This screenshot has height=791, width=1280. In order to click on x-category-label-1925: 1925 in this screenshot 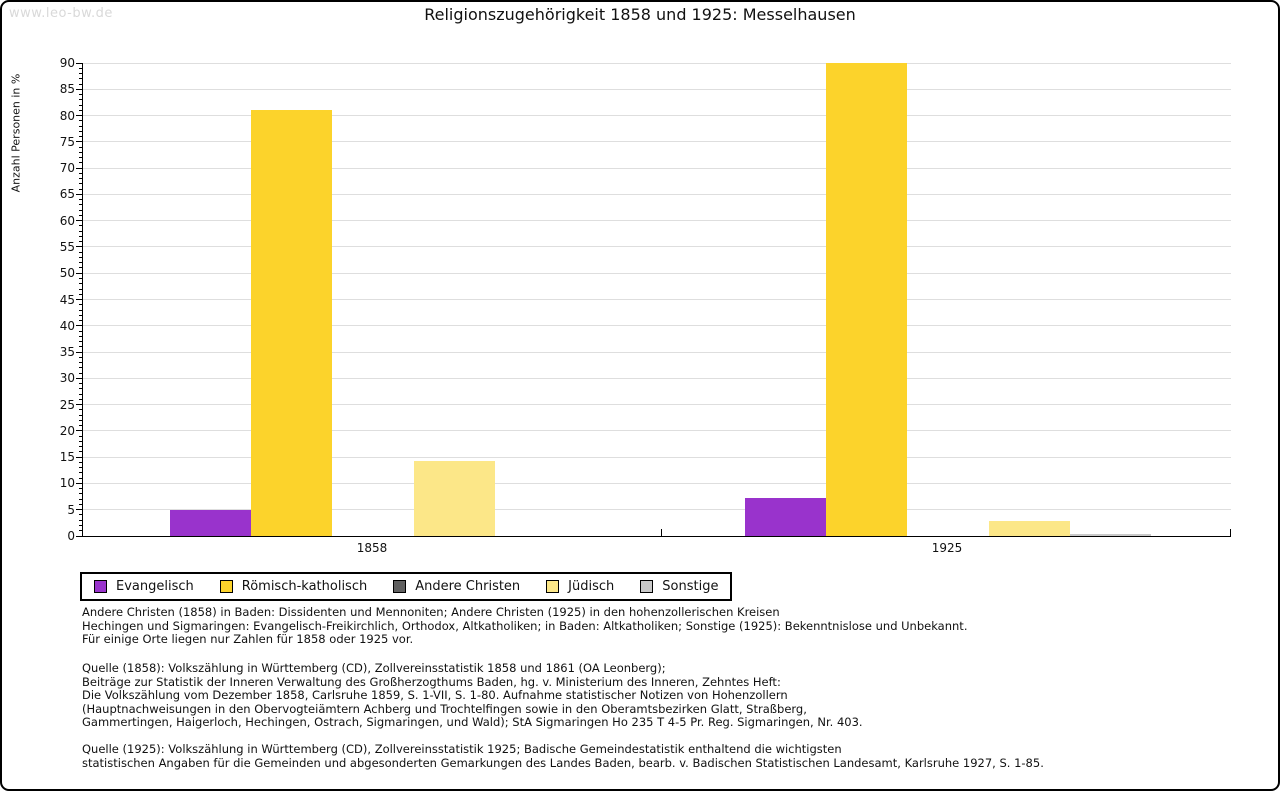, I will do `click(947, 548)`.